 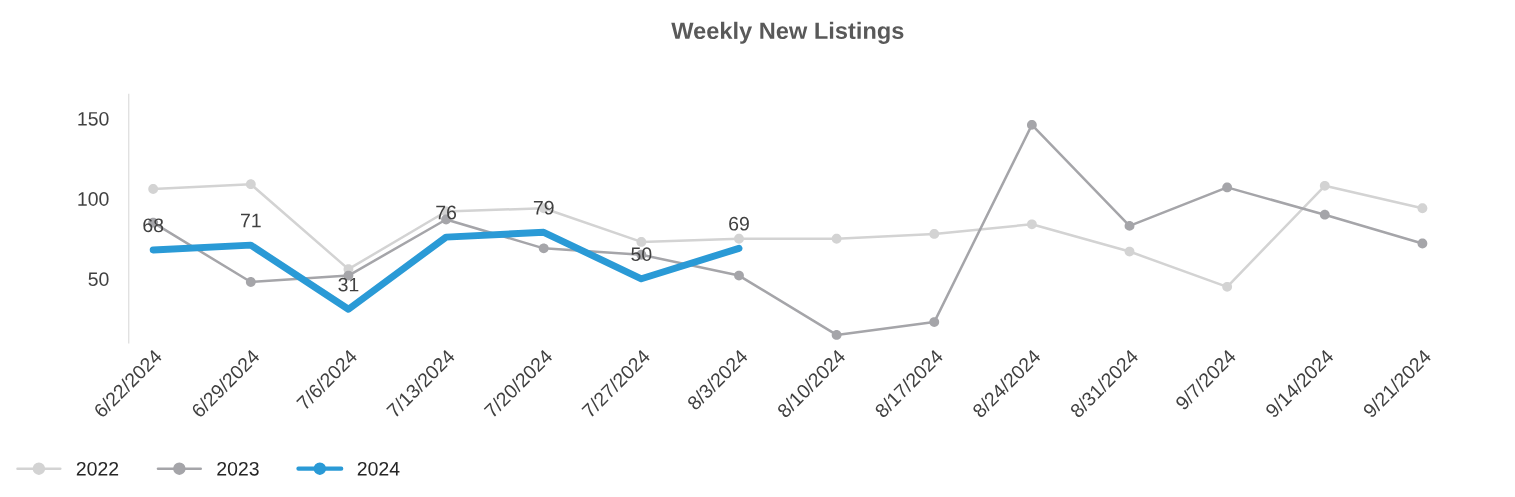 What do you see at coordinates (739, 223) in the screenshot?
I see `data-label: 69` at bounding box center [739, 223].